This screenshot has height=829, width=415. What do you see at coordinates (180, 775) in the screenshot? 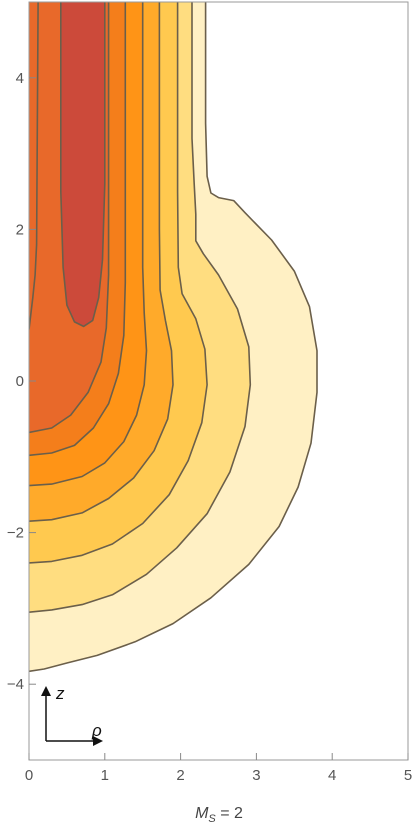
I see `x-tick-label: 2` at bounding box center [180, 775].